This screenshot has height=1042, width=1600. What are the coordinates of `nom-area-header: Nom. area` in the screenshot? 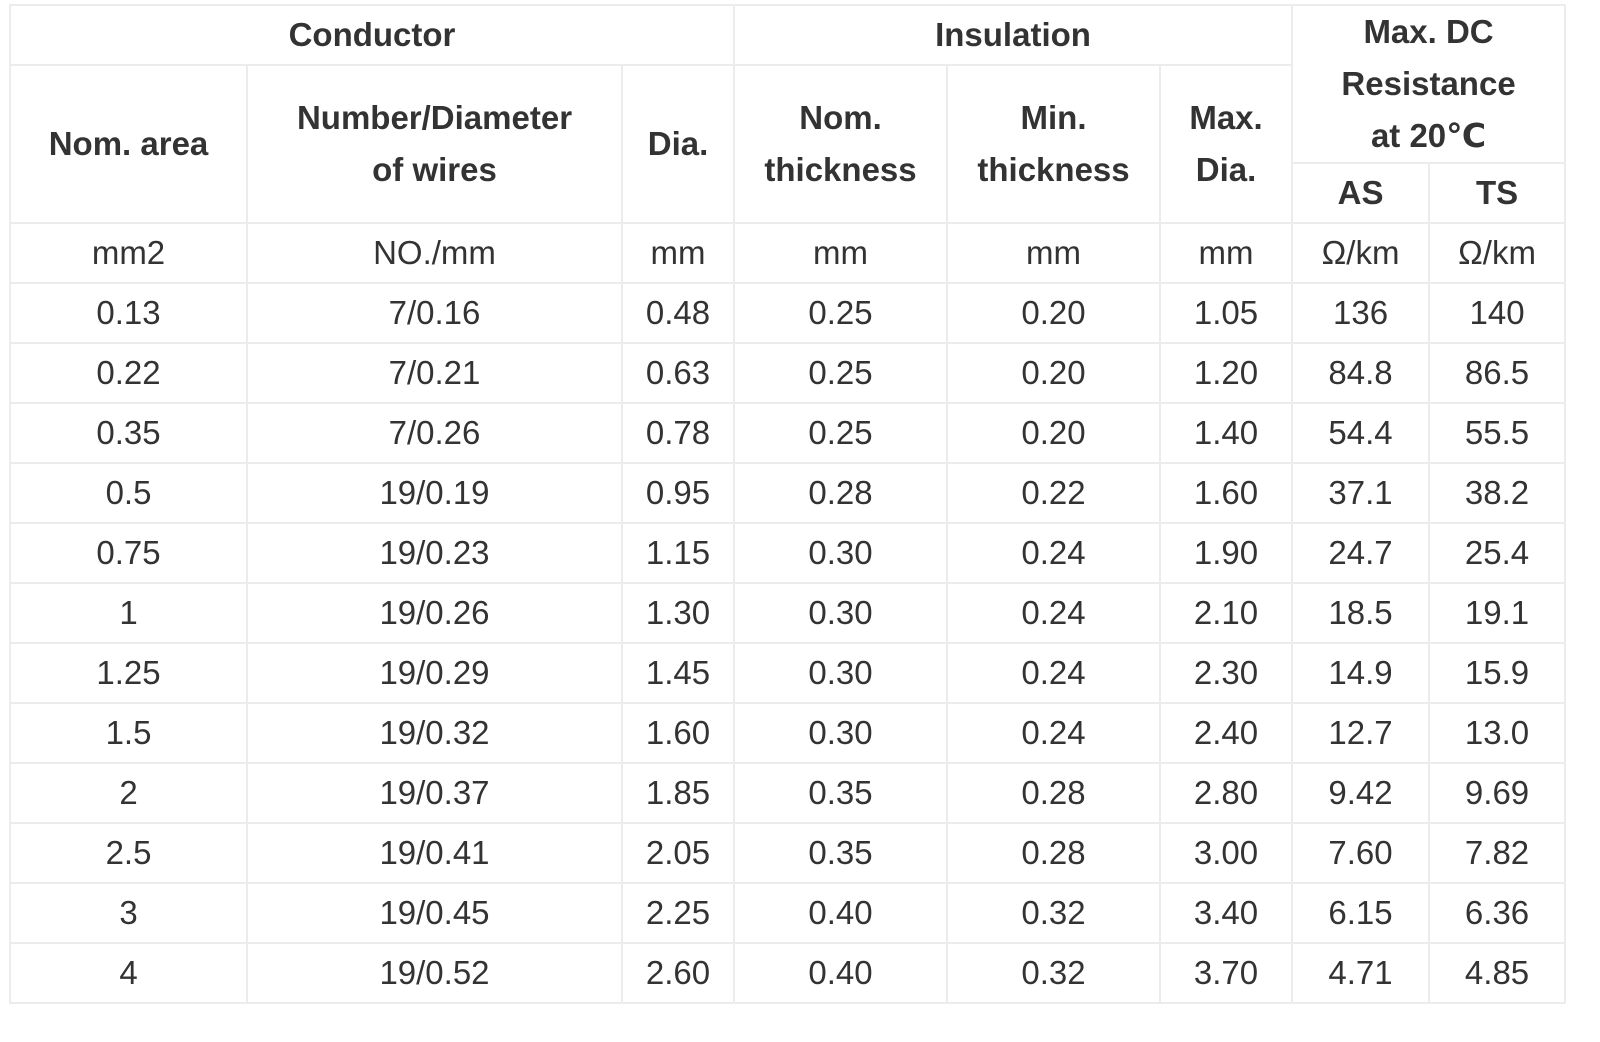 It's located at (128, 144).